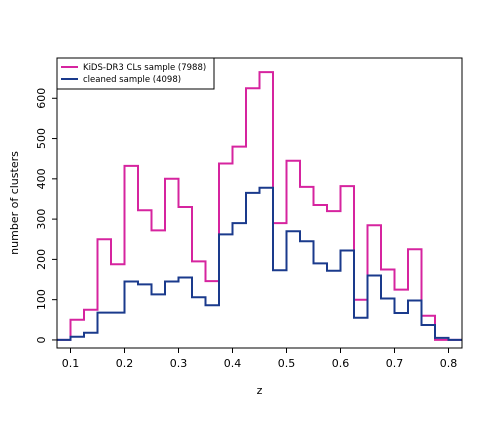 The width and height of the screenshot is (491, 424). I want to click on x-tick-label: 0.6, so click(341, 363).